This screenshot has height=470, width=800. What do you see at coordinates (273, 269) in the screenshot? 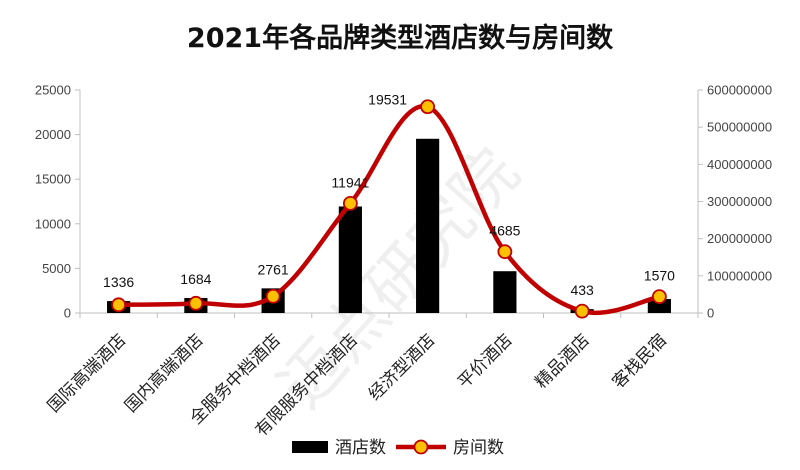
I see `bar-data-label: 2761` at bounding box center [273, 269].